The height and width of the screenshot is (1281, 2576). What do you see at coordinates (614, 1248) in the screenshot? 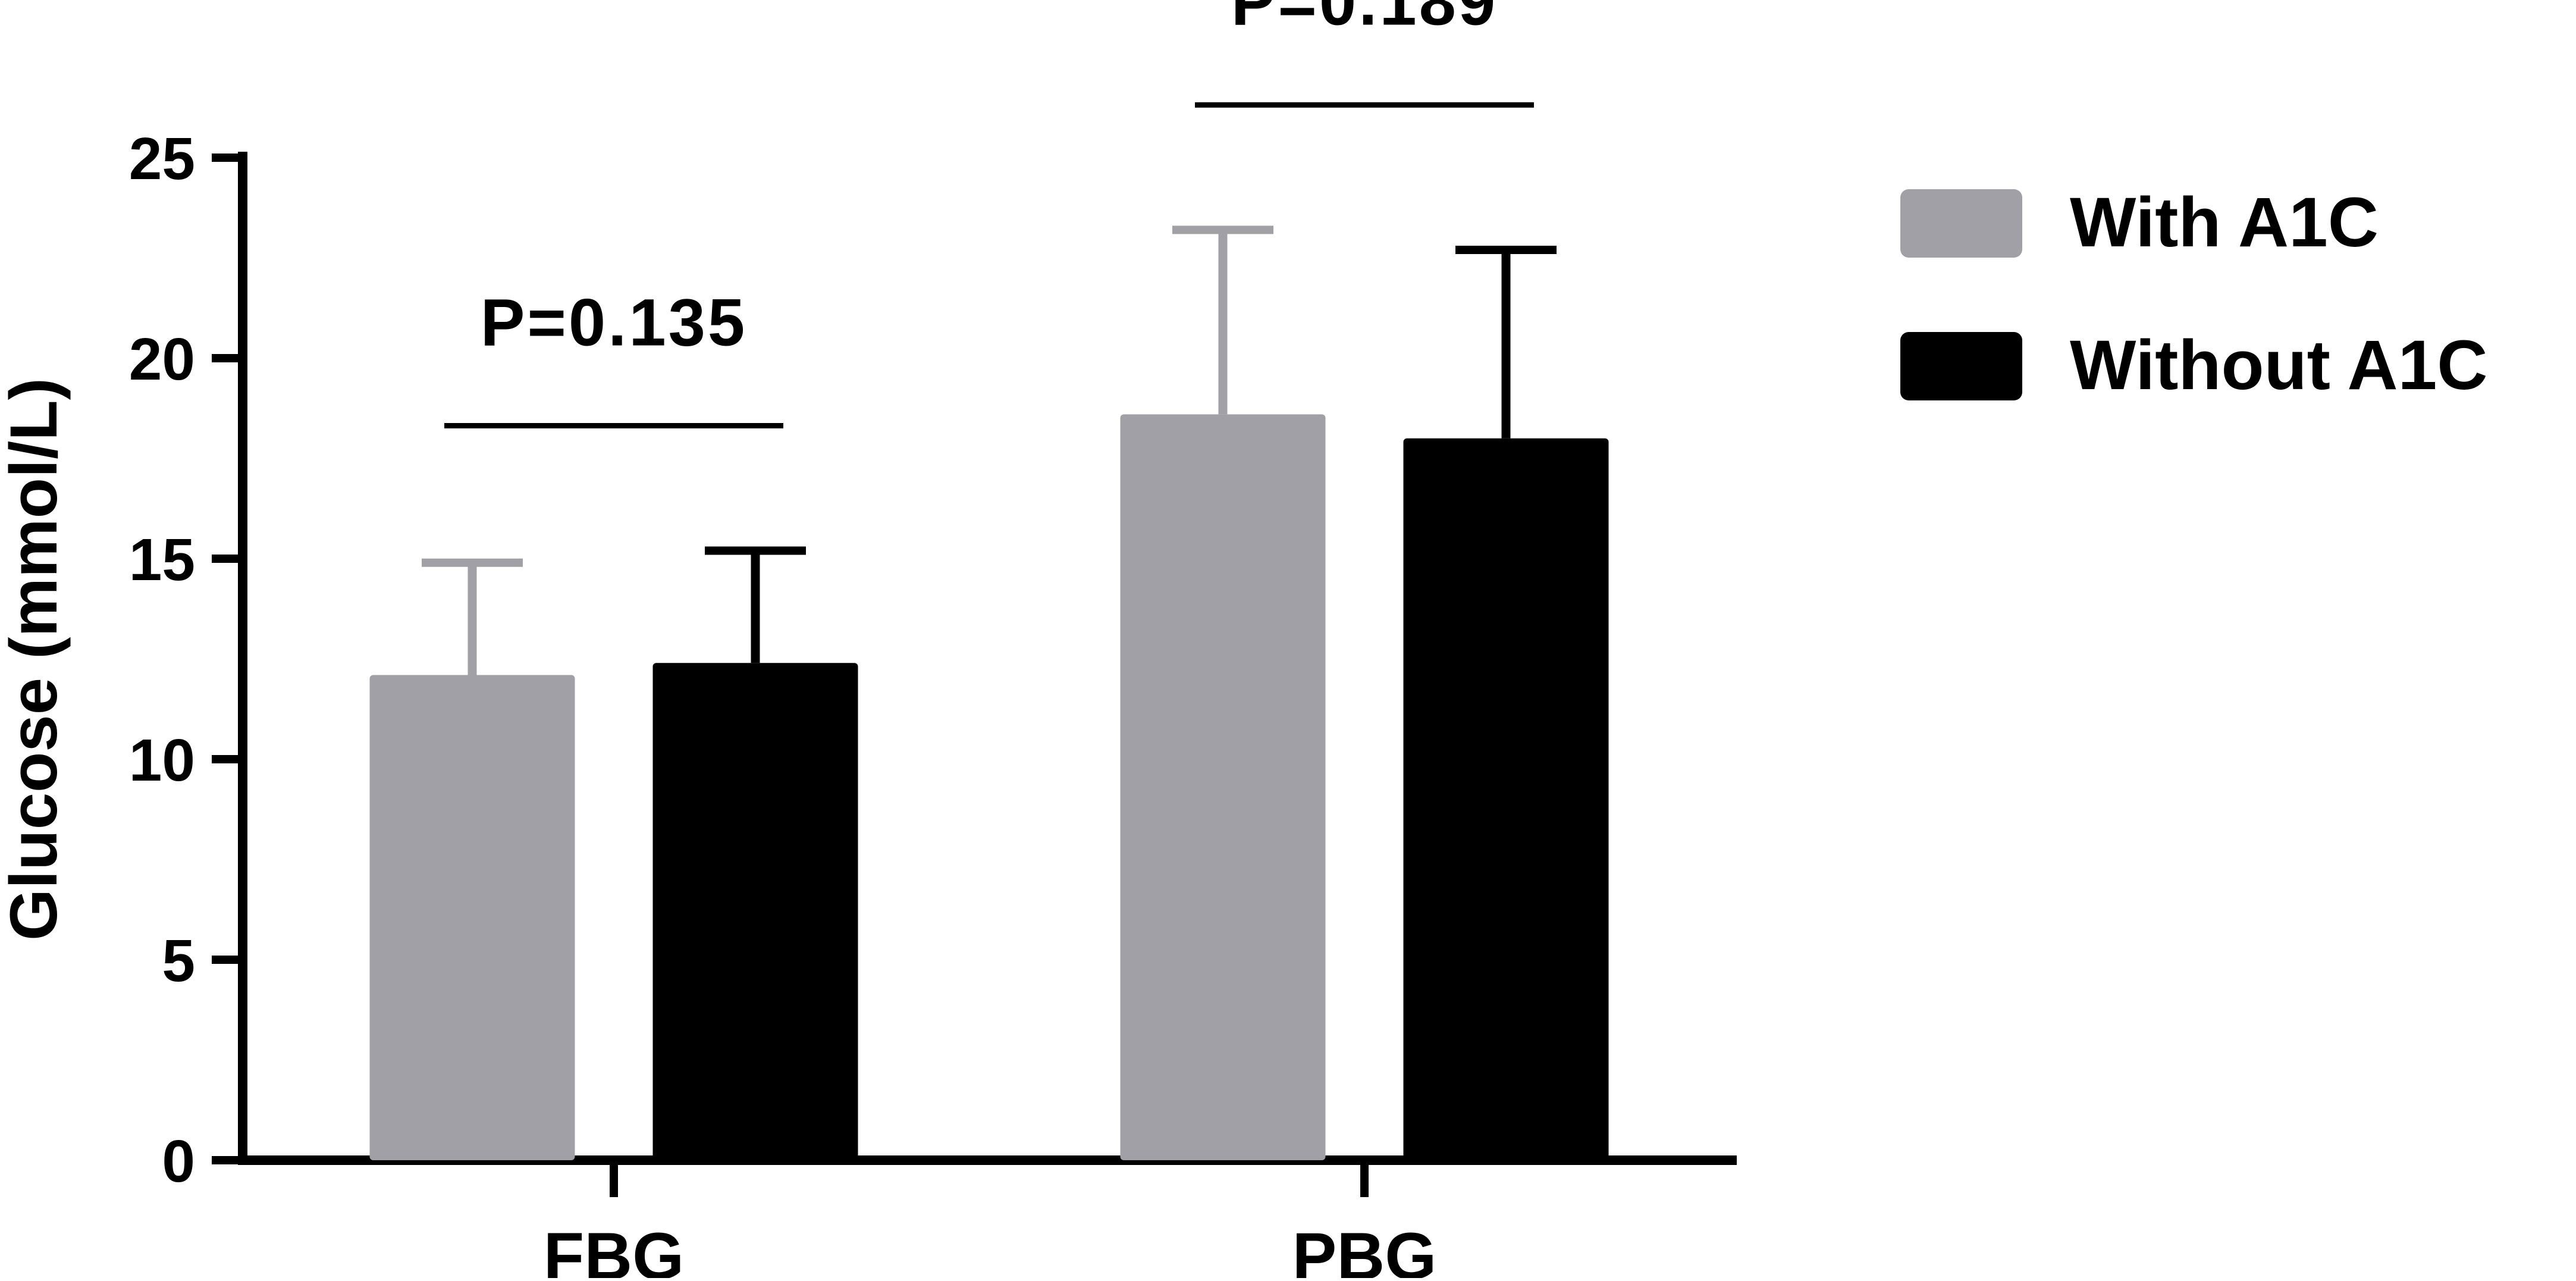
I see `x-tick-label: FBG` at bounding box center [614, 1248].